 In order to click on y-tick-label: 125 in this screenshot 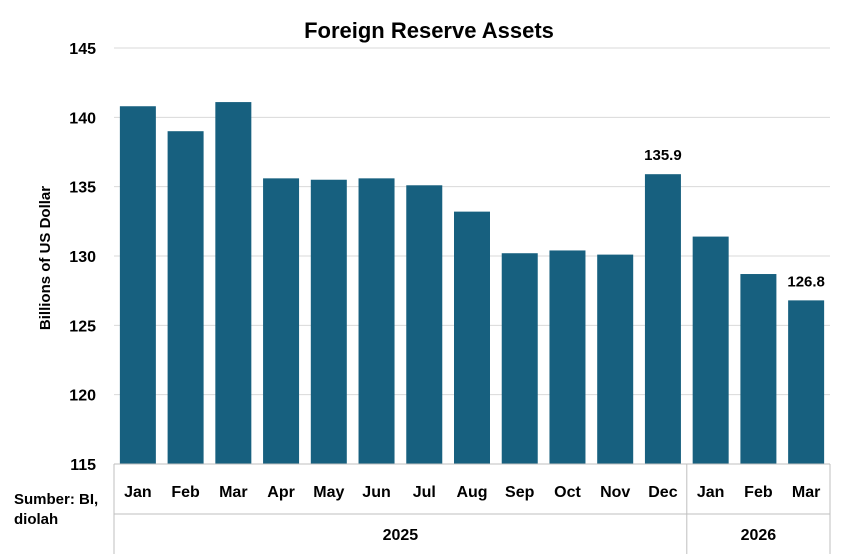, I will do `click(82, 326)`.